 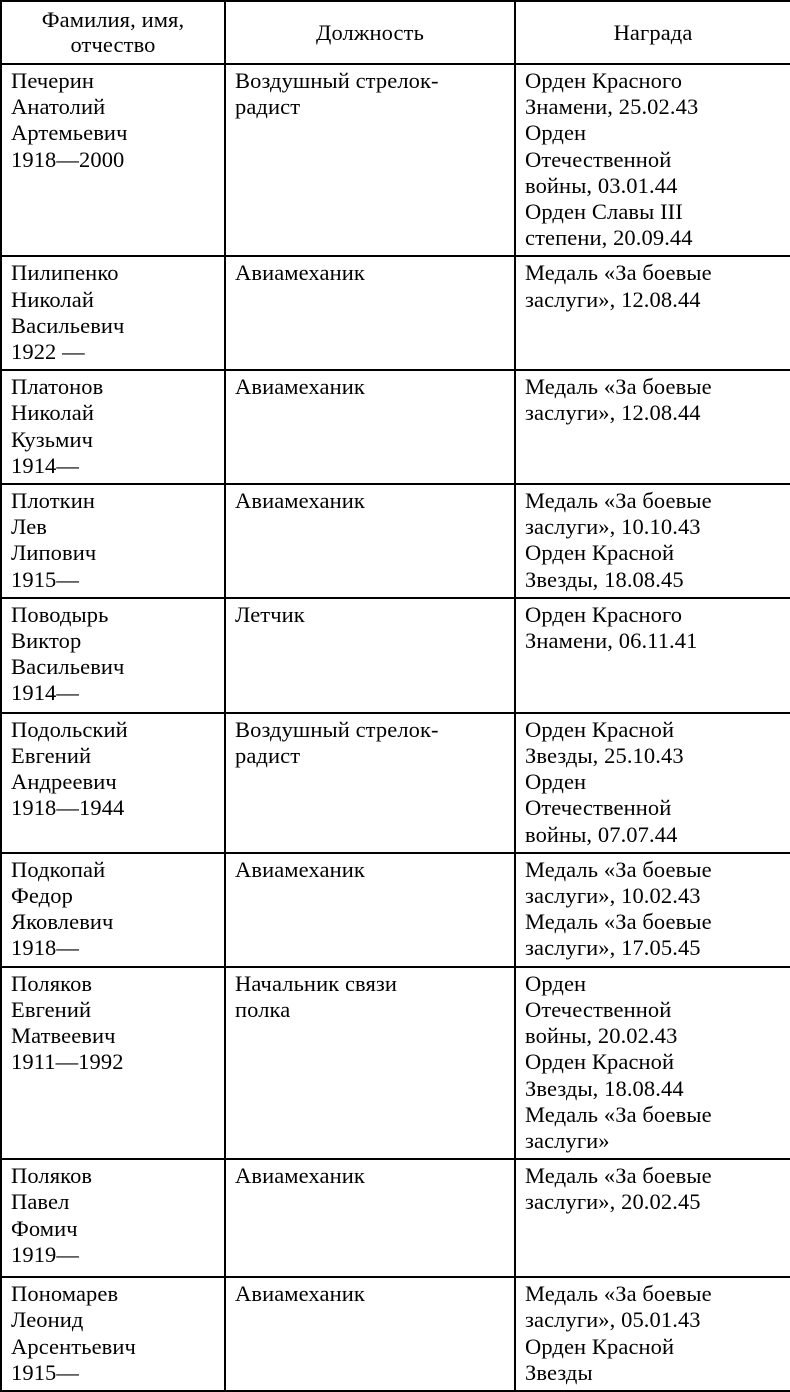 I want to click on text-line: Орден Красной, so click(x=600, y=1062).